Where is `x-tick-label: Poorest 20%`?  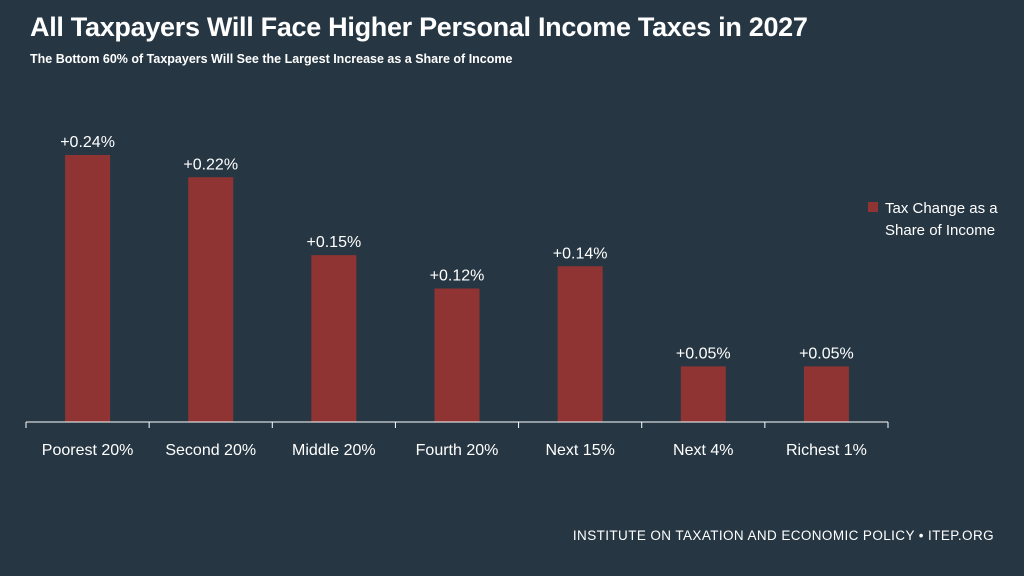 x-tick-label: Poorest 20% is located at coordinates (88, 450).